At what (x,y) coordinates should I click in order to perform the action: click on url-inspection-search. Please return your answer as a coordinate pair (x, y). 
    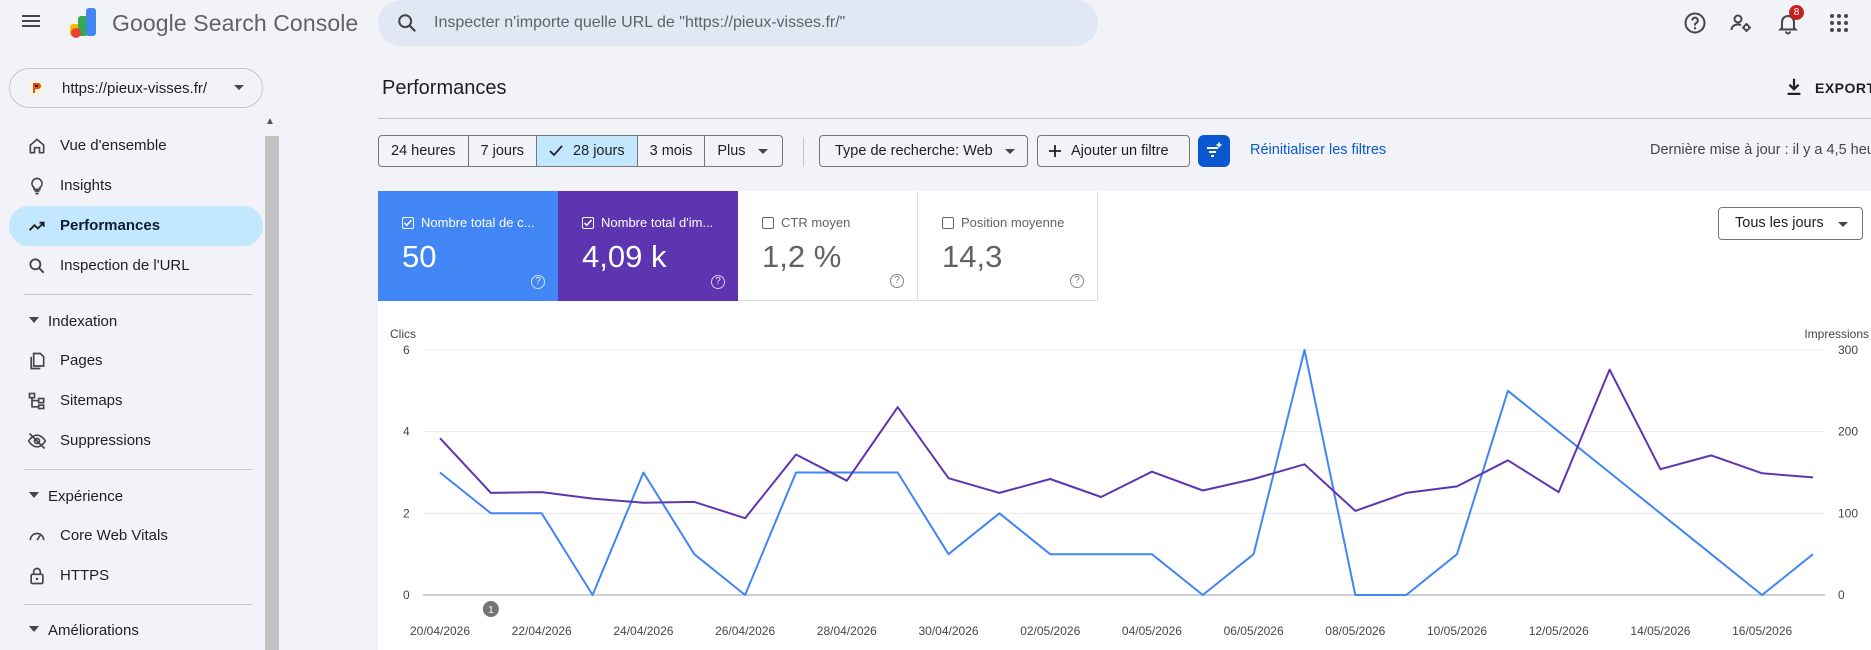
    Looking at the image, I should click on (738, 23).